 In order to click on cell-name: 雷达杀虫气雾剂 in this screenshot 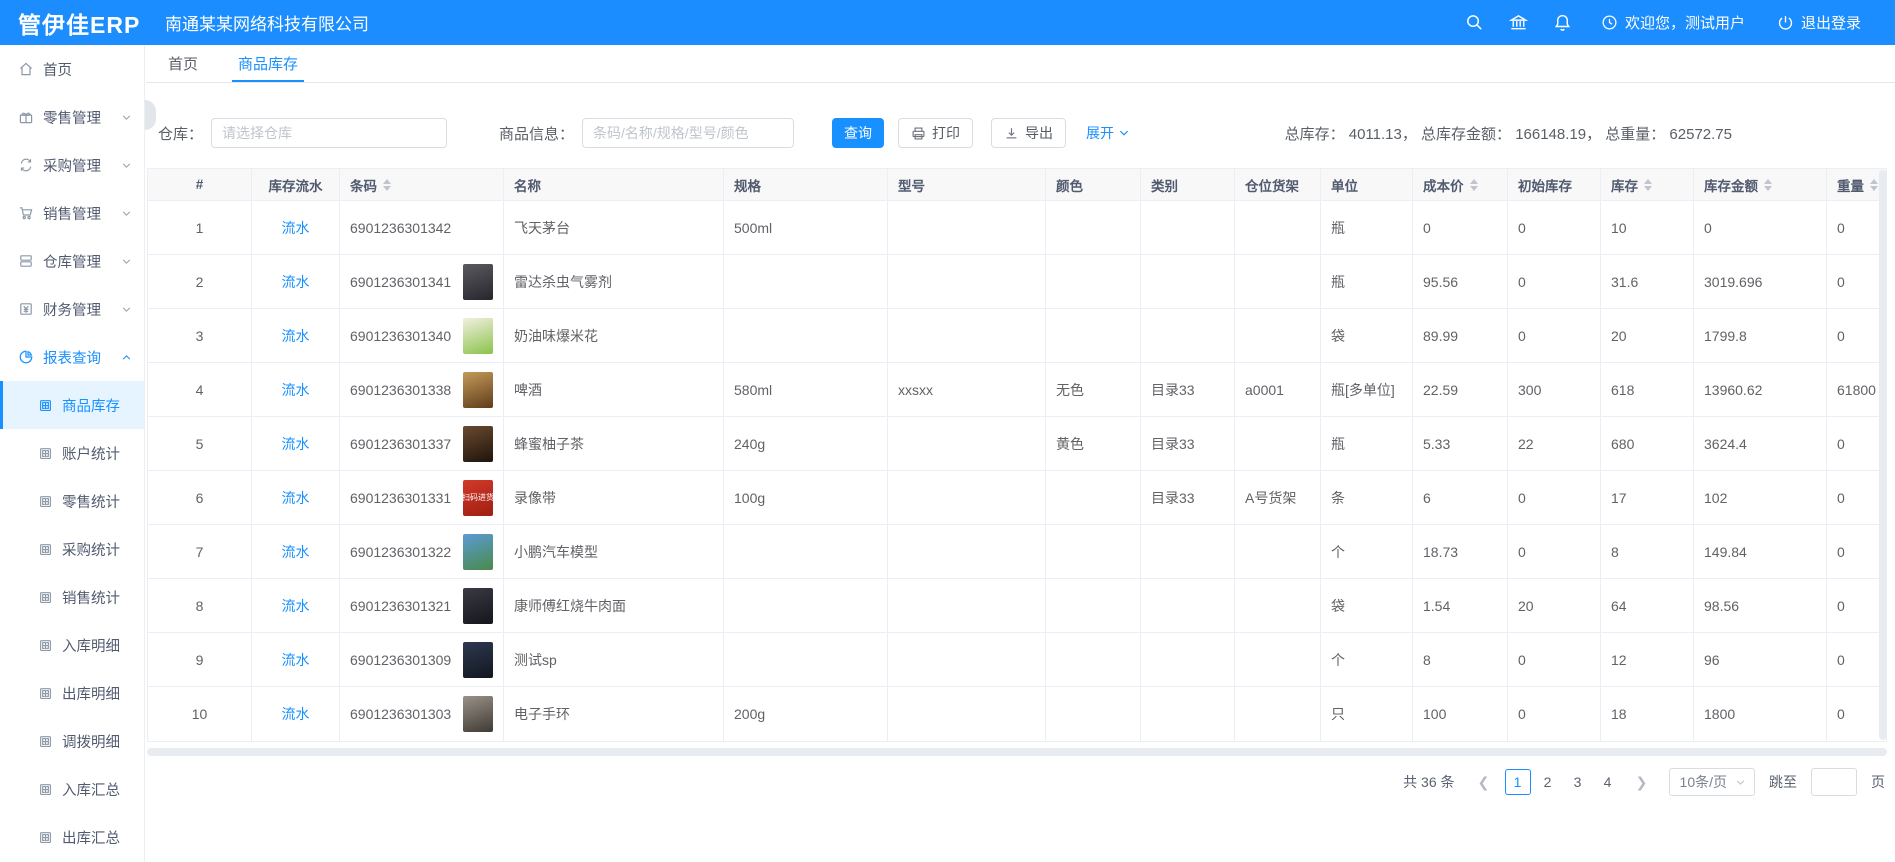, I will do `click(614, 281)`.